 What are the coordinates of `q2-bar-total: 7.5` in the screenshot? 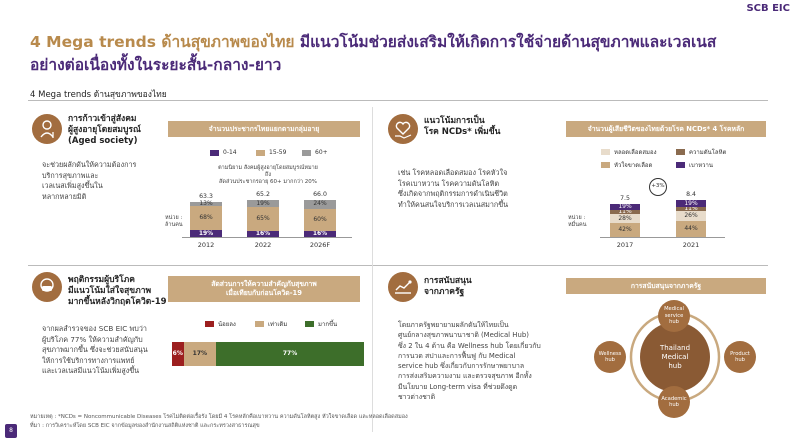 It's located at (625, 198).